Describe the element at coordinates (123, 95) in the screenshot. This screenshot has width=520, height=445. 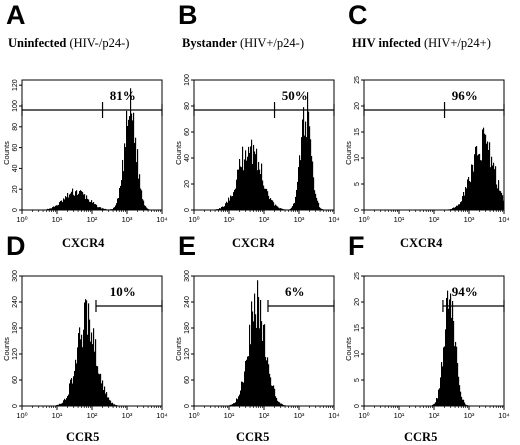
I see `gate-percentage: 81%` at that location.